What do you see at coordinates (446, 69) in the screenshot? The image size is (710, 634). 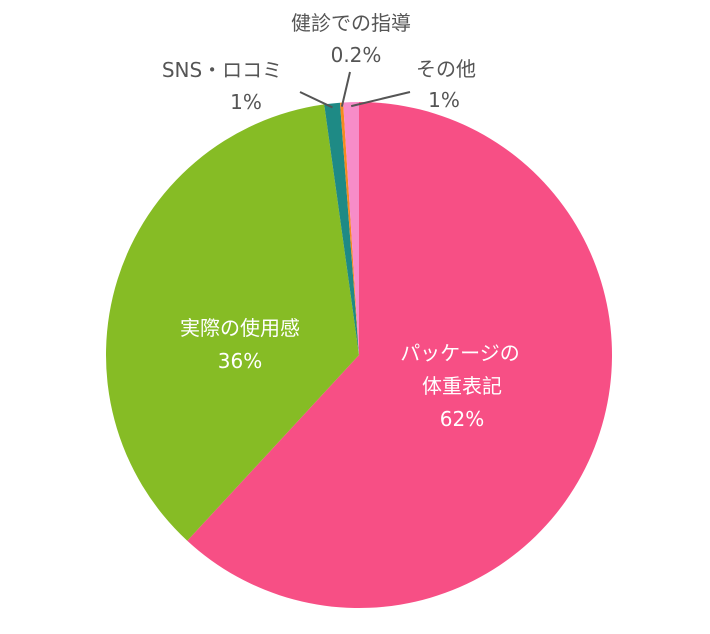 I see `slice-label-other: その他` at bounding box center [446, 69].